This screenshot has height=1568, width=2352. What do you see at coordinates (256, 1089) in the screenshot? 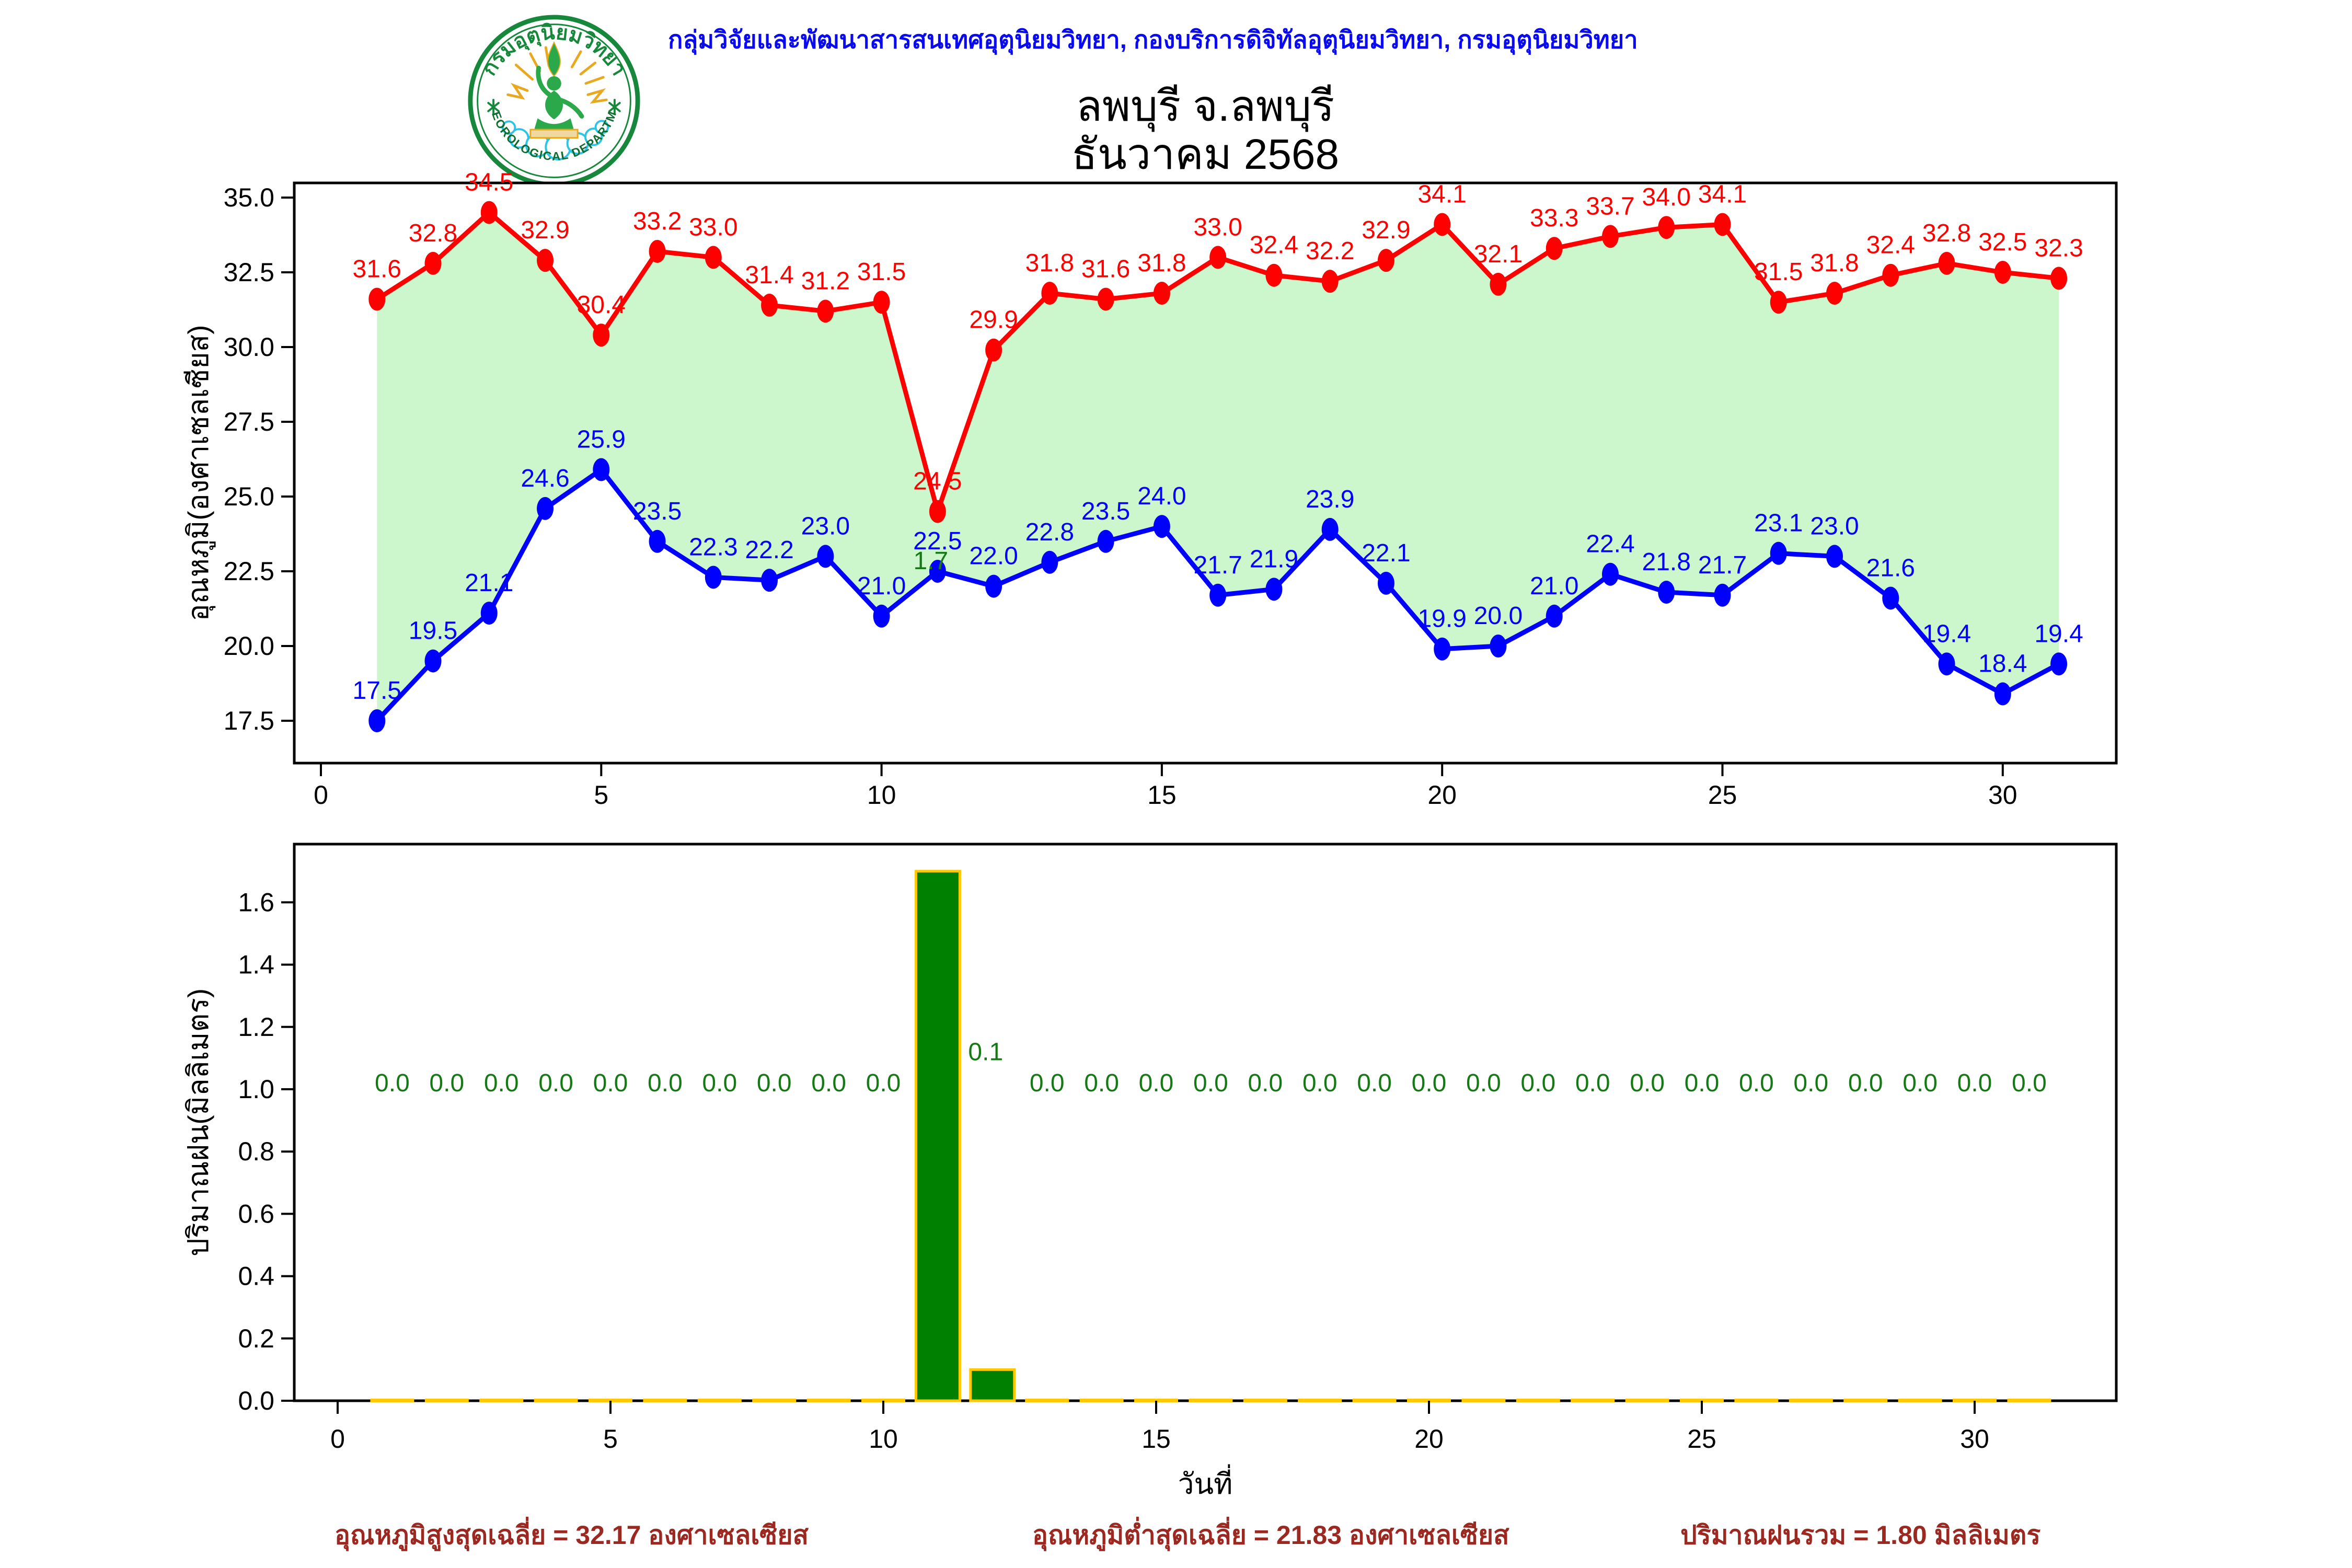
I see `y-tick-label: 1.0` at bounding box center [256, 1089].